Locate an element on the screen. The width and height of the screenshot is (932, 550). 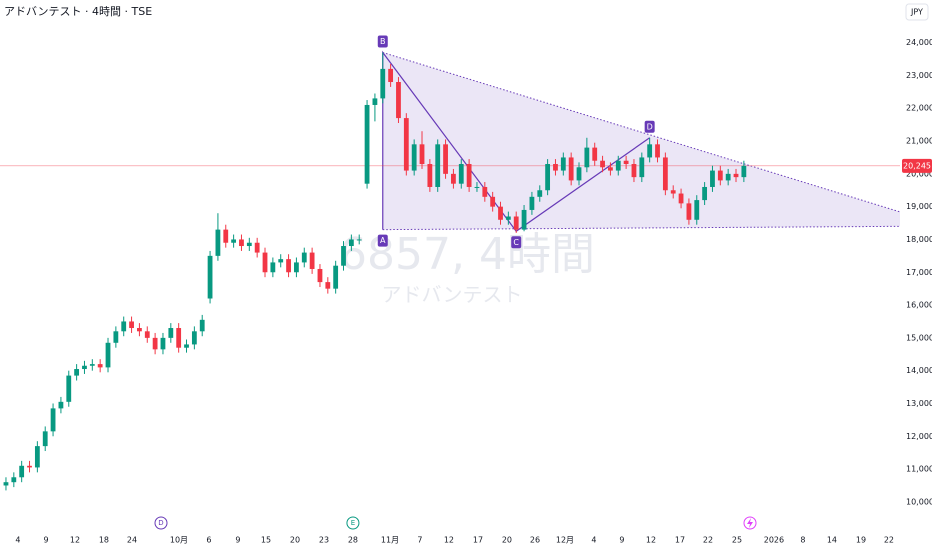
y-tick-label: 23,000 is located at coordinates (919, 75).